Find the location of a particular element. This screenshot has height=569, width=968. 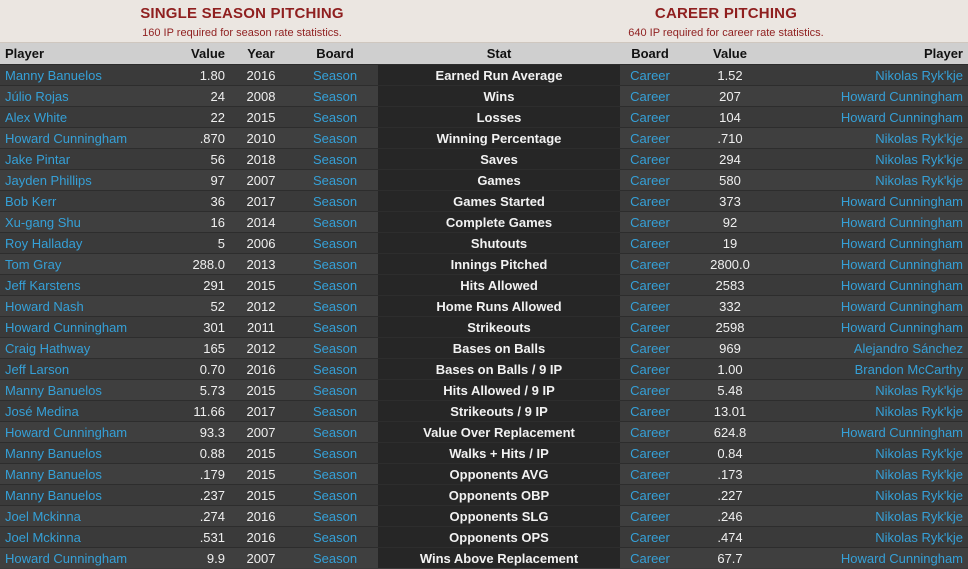

col-header-career-player: Player is located at coordinates (943, 53).